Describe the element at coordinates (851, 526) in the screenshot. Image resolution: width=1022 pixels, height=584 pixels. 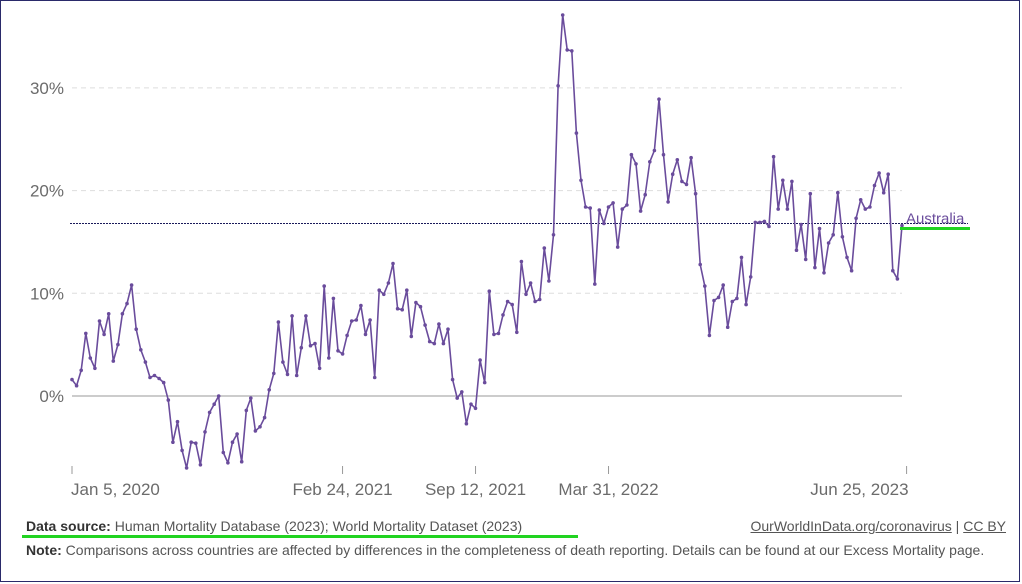
I see `site-link: OurWorldInData.org/coronavirus` at that location.